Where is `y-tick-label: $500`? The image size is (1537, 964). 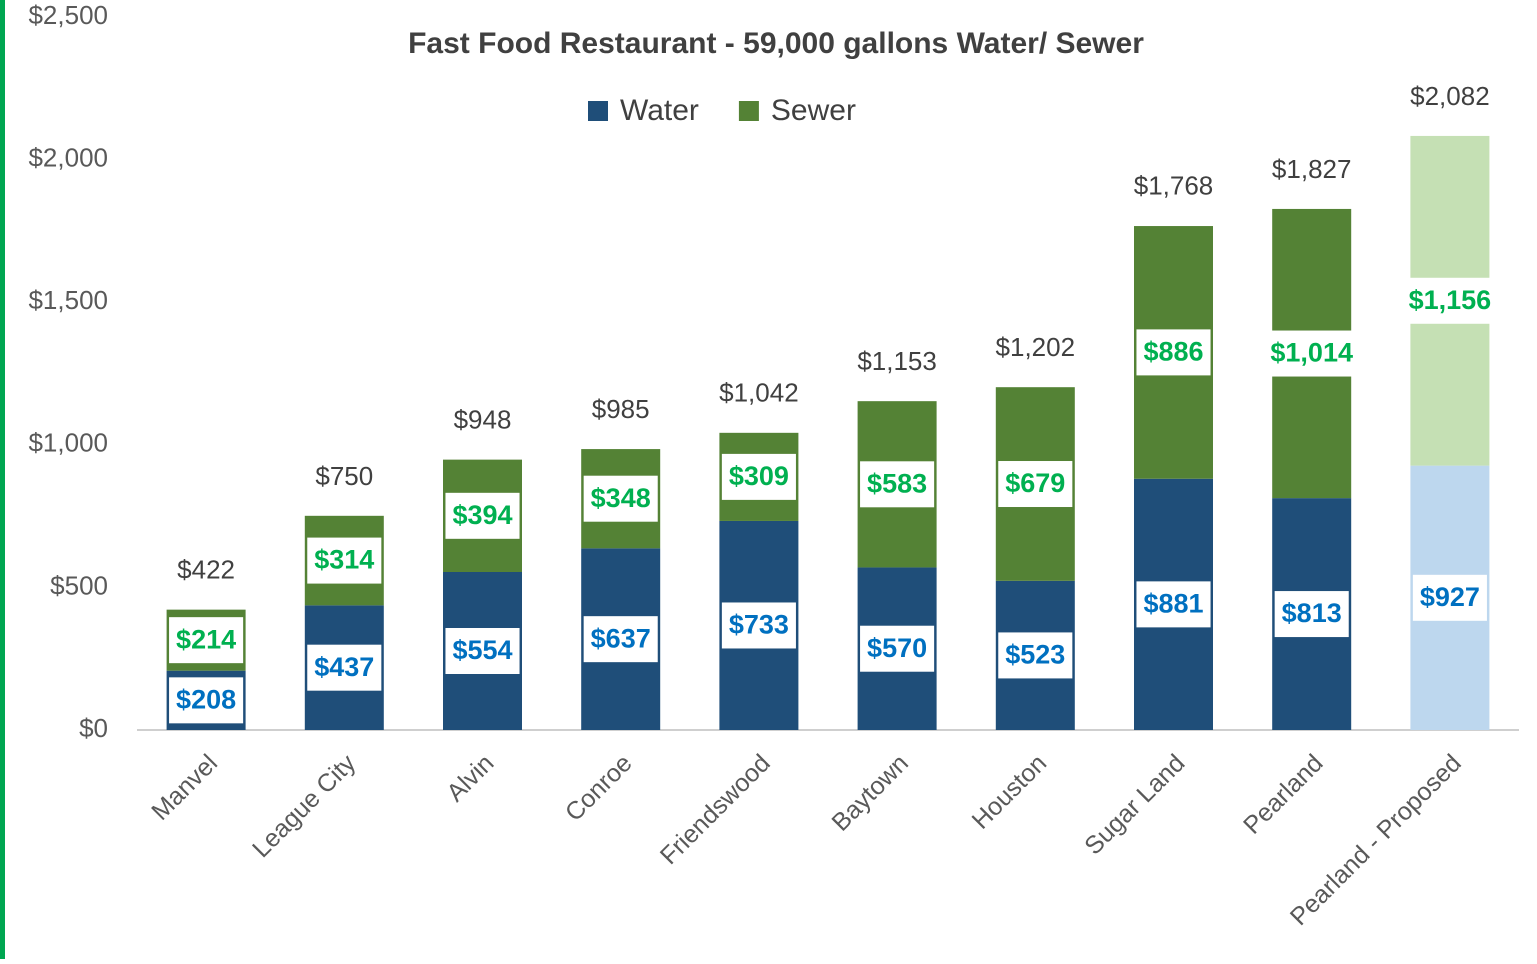 y-tick-label: $500 is located at coordinates (79, 585).